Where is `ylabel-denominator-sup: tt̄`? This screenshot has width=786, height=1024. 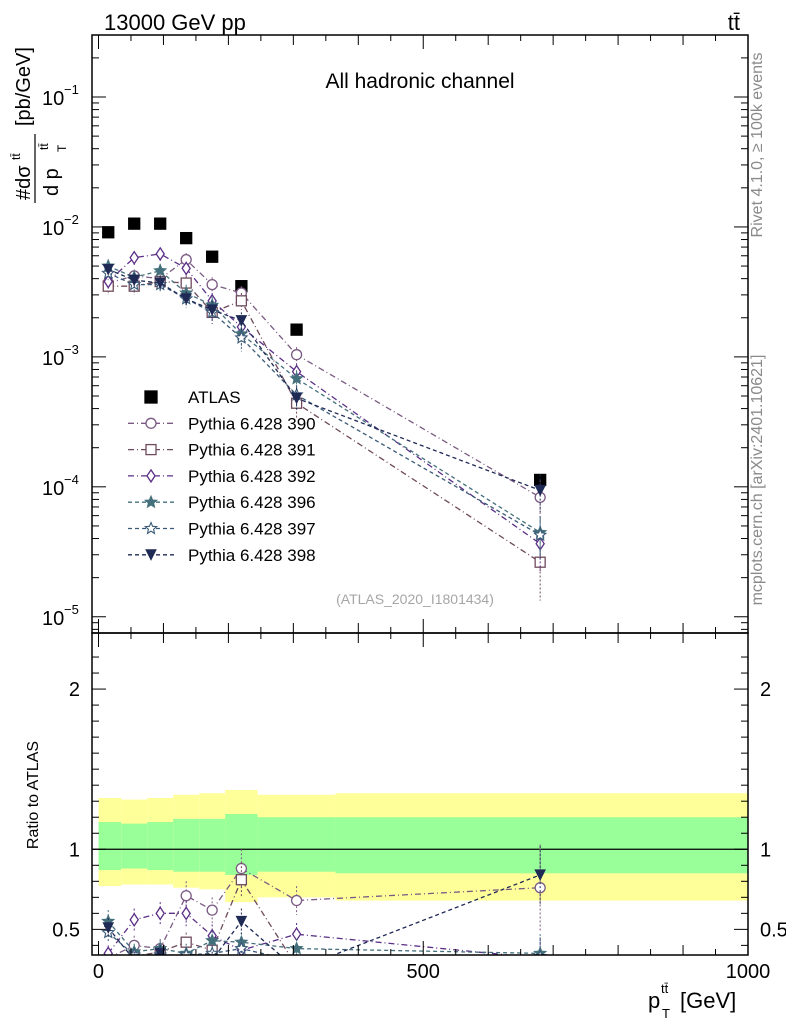 ylabel-denominator-sup: tt̄ is located at coordinates (44, 146).